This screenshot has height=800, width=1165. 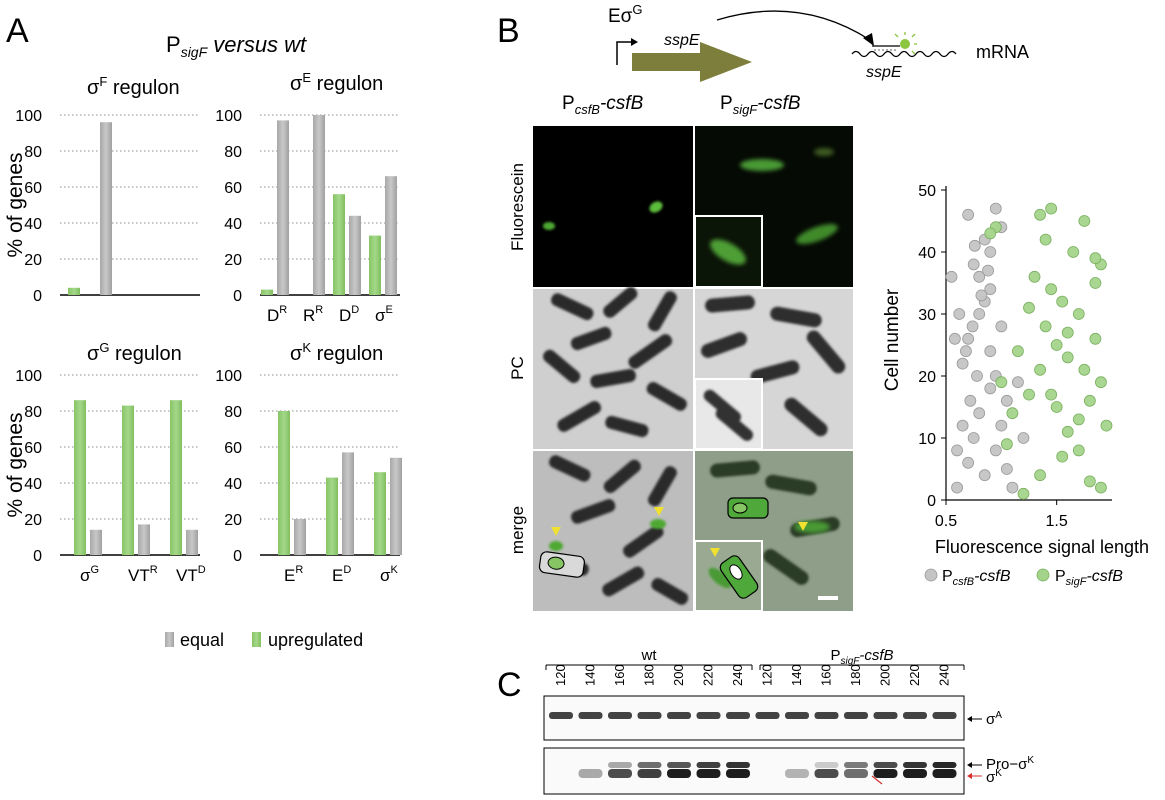 I want to click on y-tick-label: 20, so click(x=233, y=260).